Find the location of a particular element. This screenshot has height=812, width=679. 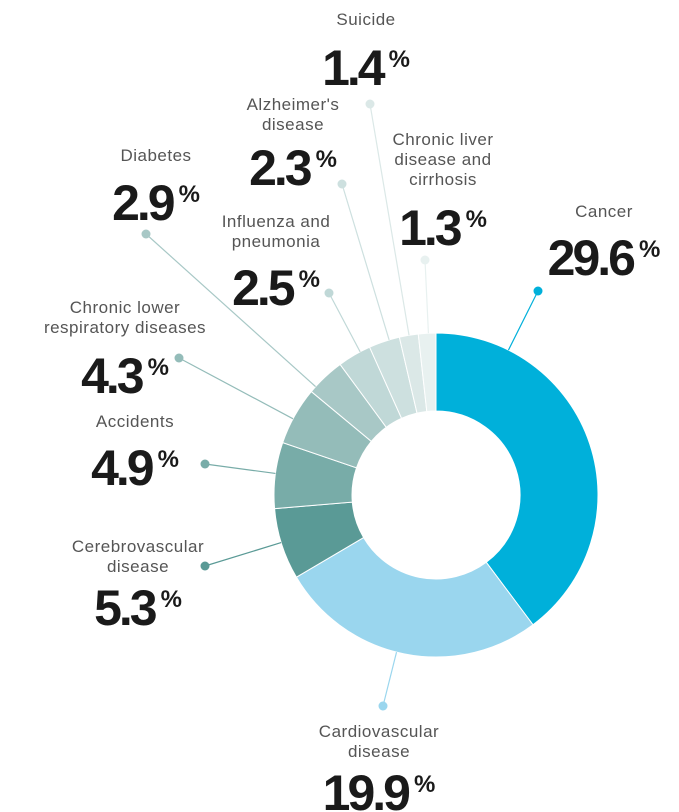

value-label: 4.9% is located at coordinates (135, 470).